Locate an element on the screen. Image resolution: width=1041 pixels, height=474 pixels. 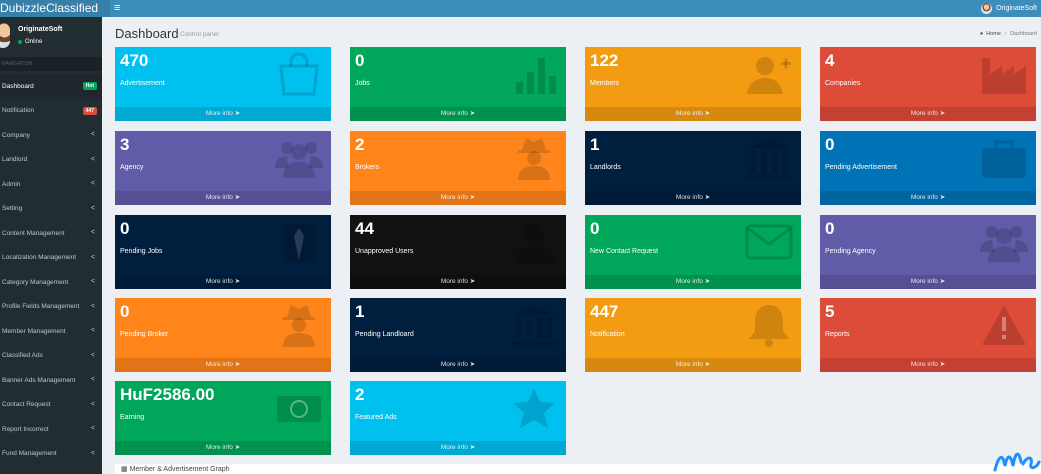
sidebar-item-member-management: Member Management < is located at coordinates (51, 331).